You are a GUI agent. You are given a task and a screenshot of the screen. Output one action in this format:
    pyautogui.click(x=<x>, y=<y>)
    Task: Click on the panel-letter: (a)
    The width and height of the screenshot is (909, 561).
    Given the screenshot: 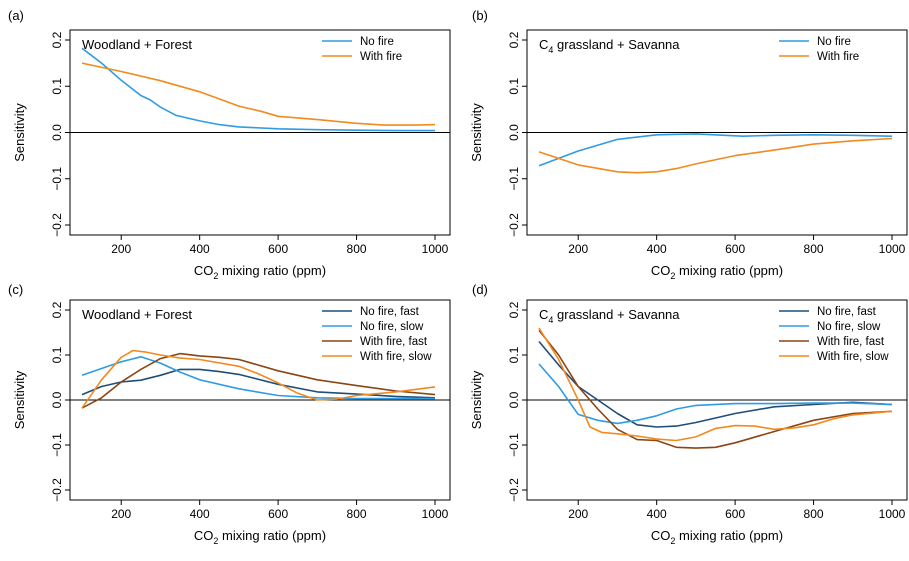 What is the action you would take?
    pyautogui.click(x=16, y=15)
    